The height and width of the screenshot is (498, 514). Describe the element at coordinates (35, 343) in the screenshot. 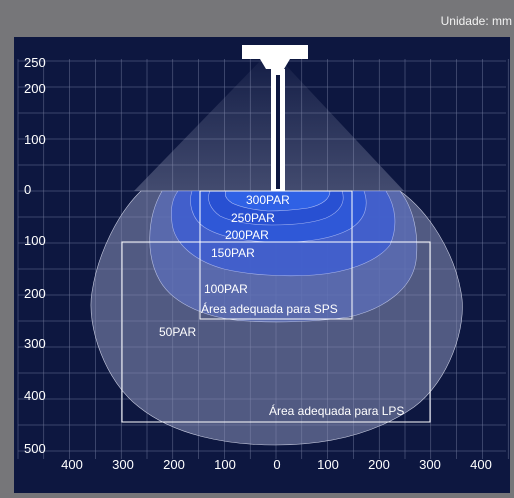

I see `y-tick-label: 300` at that location.